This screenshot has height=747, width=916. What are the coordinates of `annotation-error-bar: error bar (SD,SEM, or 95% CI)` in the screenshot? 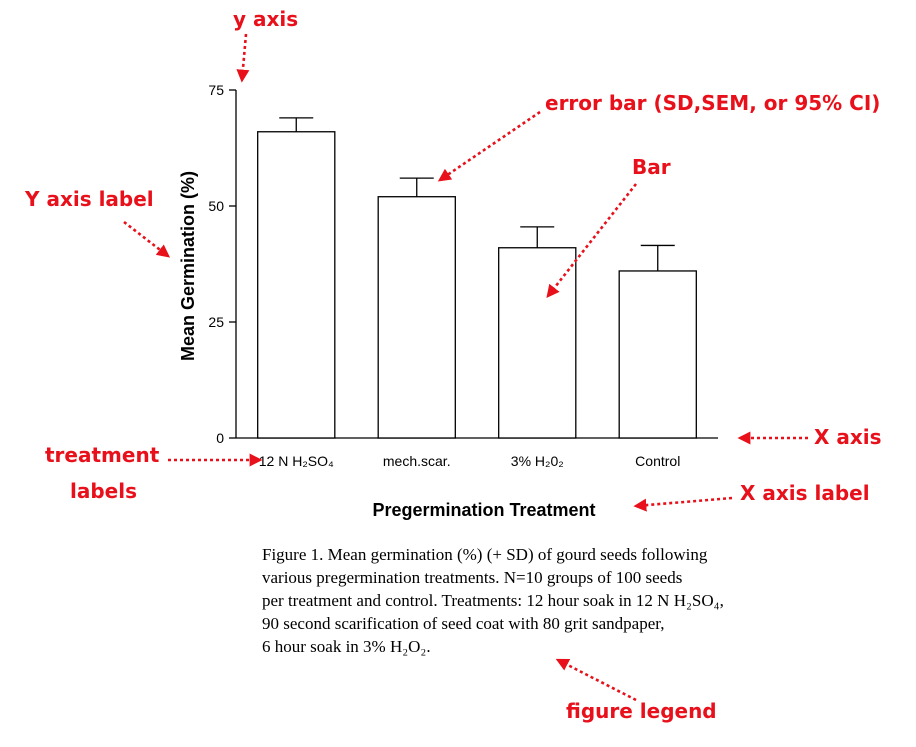 It's located at (712, 103).